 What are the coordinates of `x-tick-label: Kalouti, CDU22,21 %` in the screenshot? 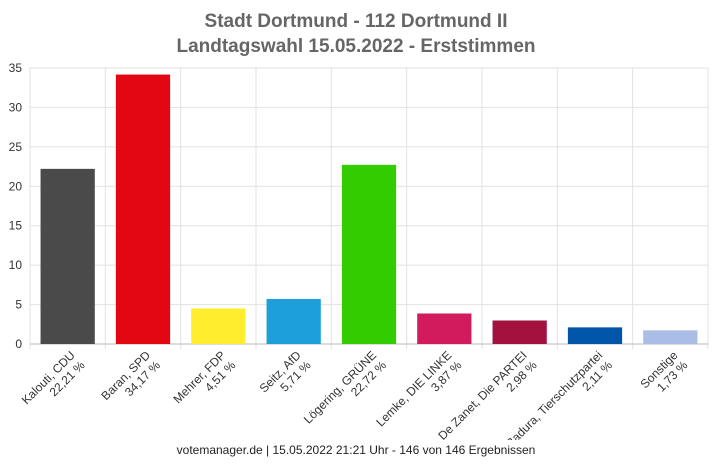 It's located at (53, 382).